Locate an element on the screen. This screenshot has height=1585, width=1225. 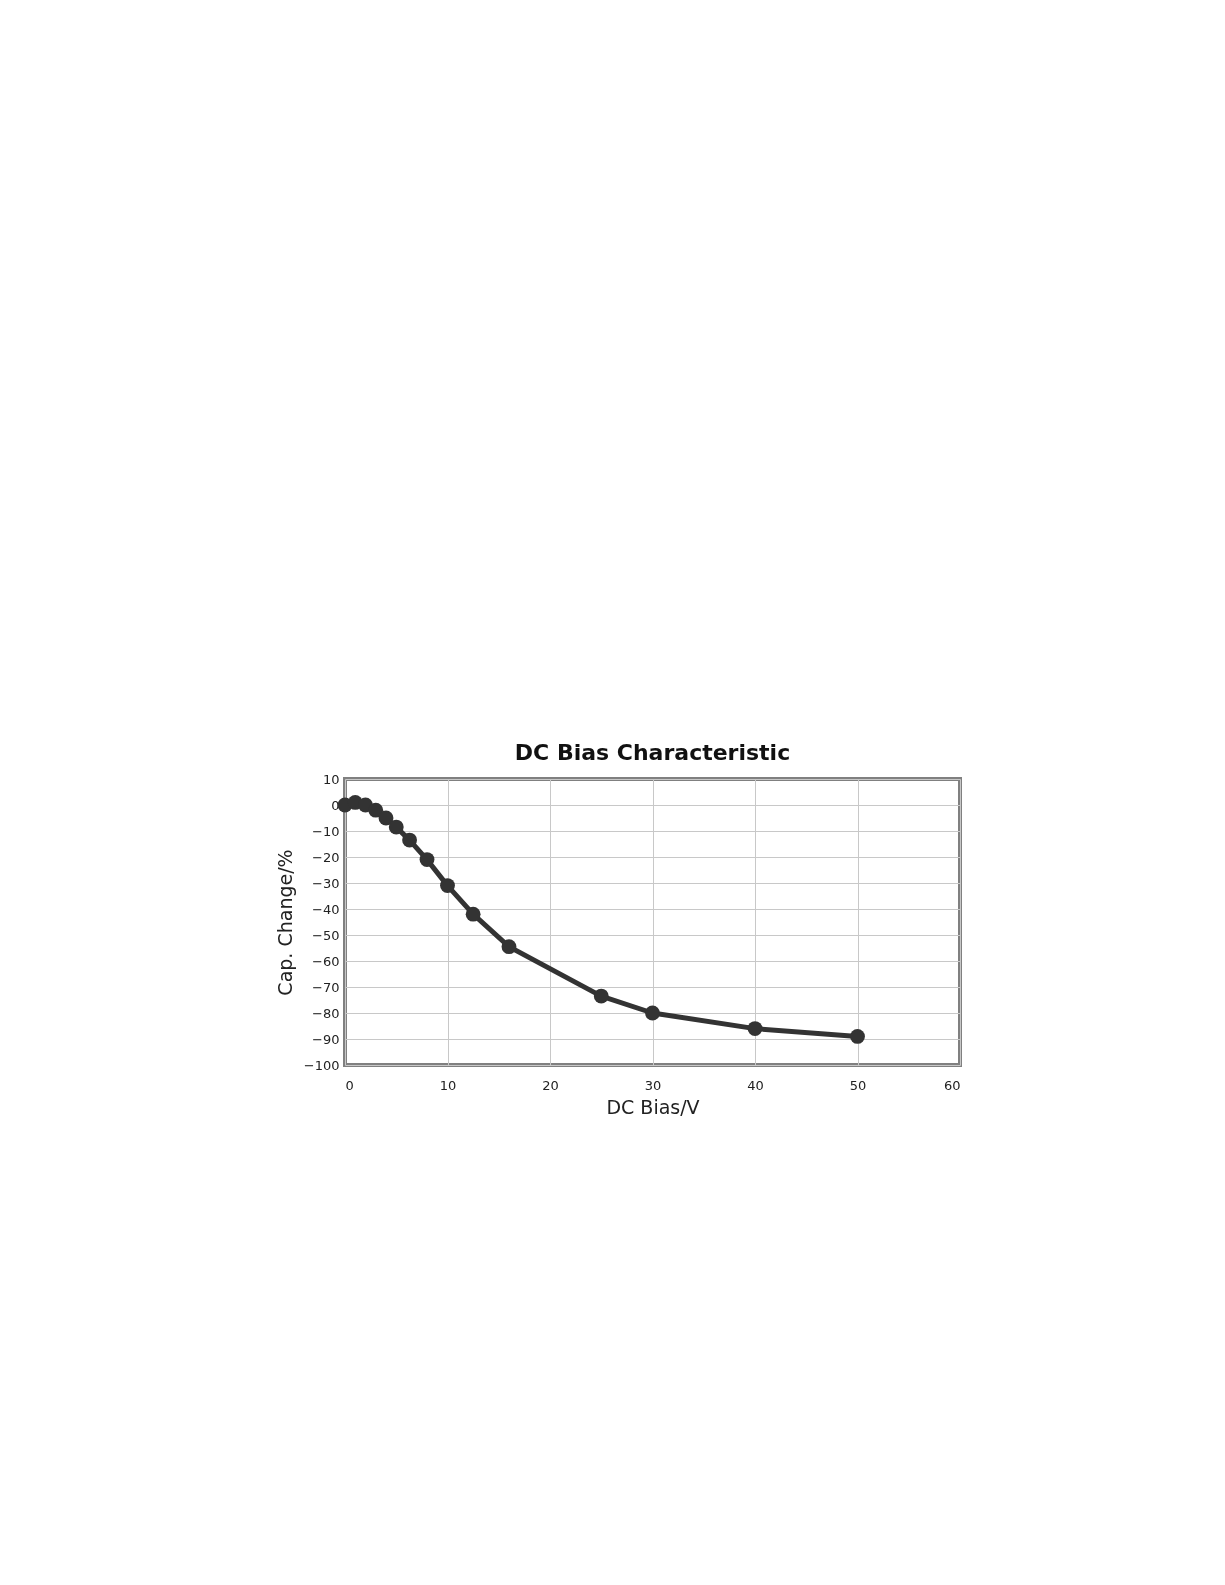
x-tick-label: 20 is located at coordinates (550, 1085).